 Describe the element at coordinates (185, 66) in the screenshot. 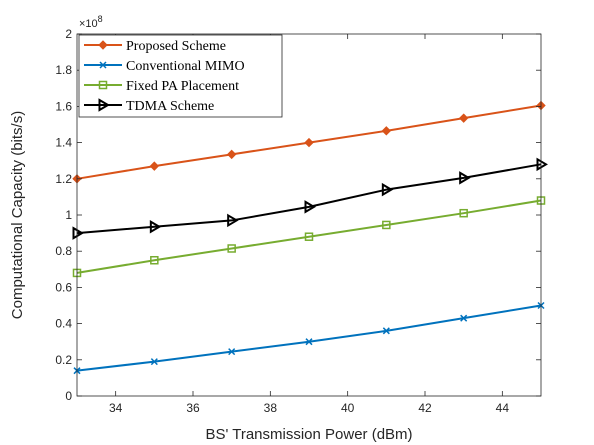

I see `legend-entry-2-label: Conventional MIMO` at that location.